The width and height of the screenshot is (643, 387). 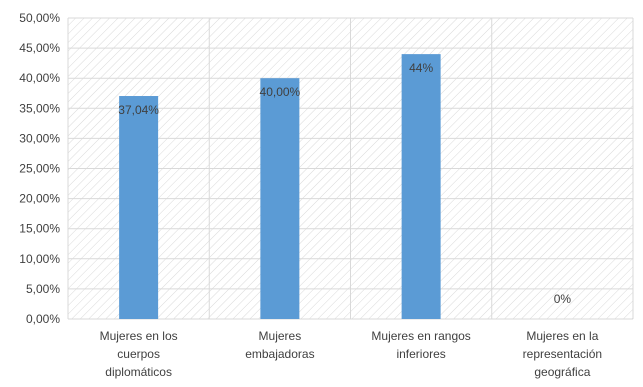 I want to click on x-tick-label: cuerpos, so click(x=138, y=354).